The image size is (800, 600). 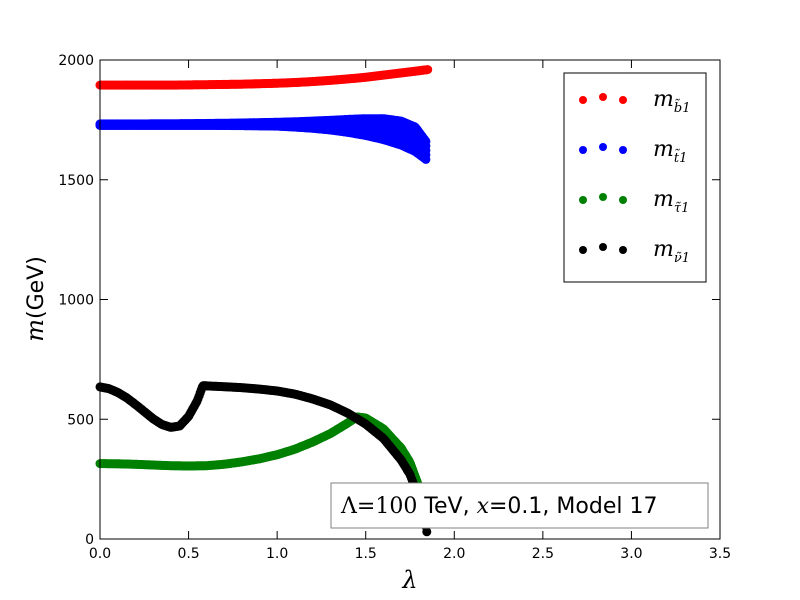 What do you see at coordinates (633, 151) in the screenshot?
I see `legend-item-2: mt̃1` at bounding box center [633, 151].